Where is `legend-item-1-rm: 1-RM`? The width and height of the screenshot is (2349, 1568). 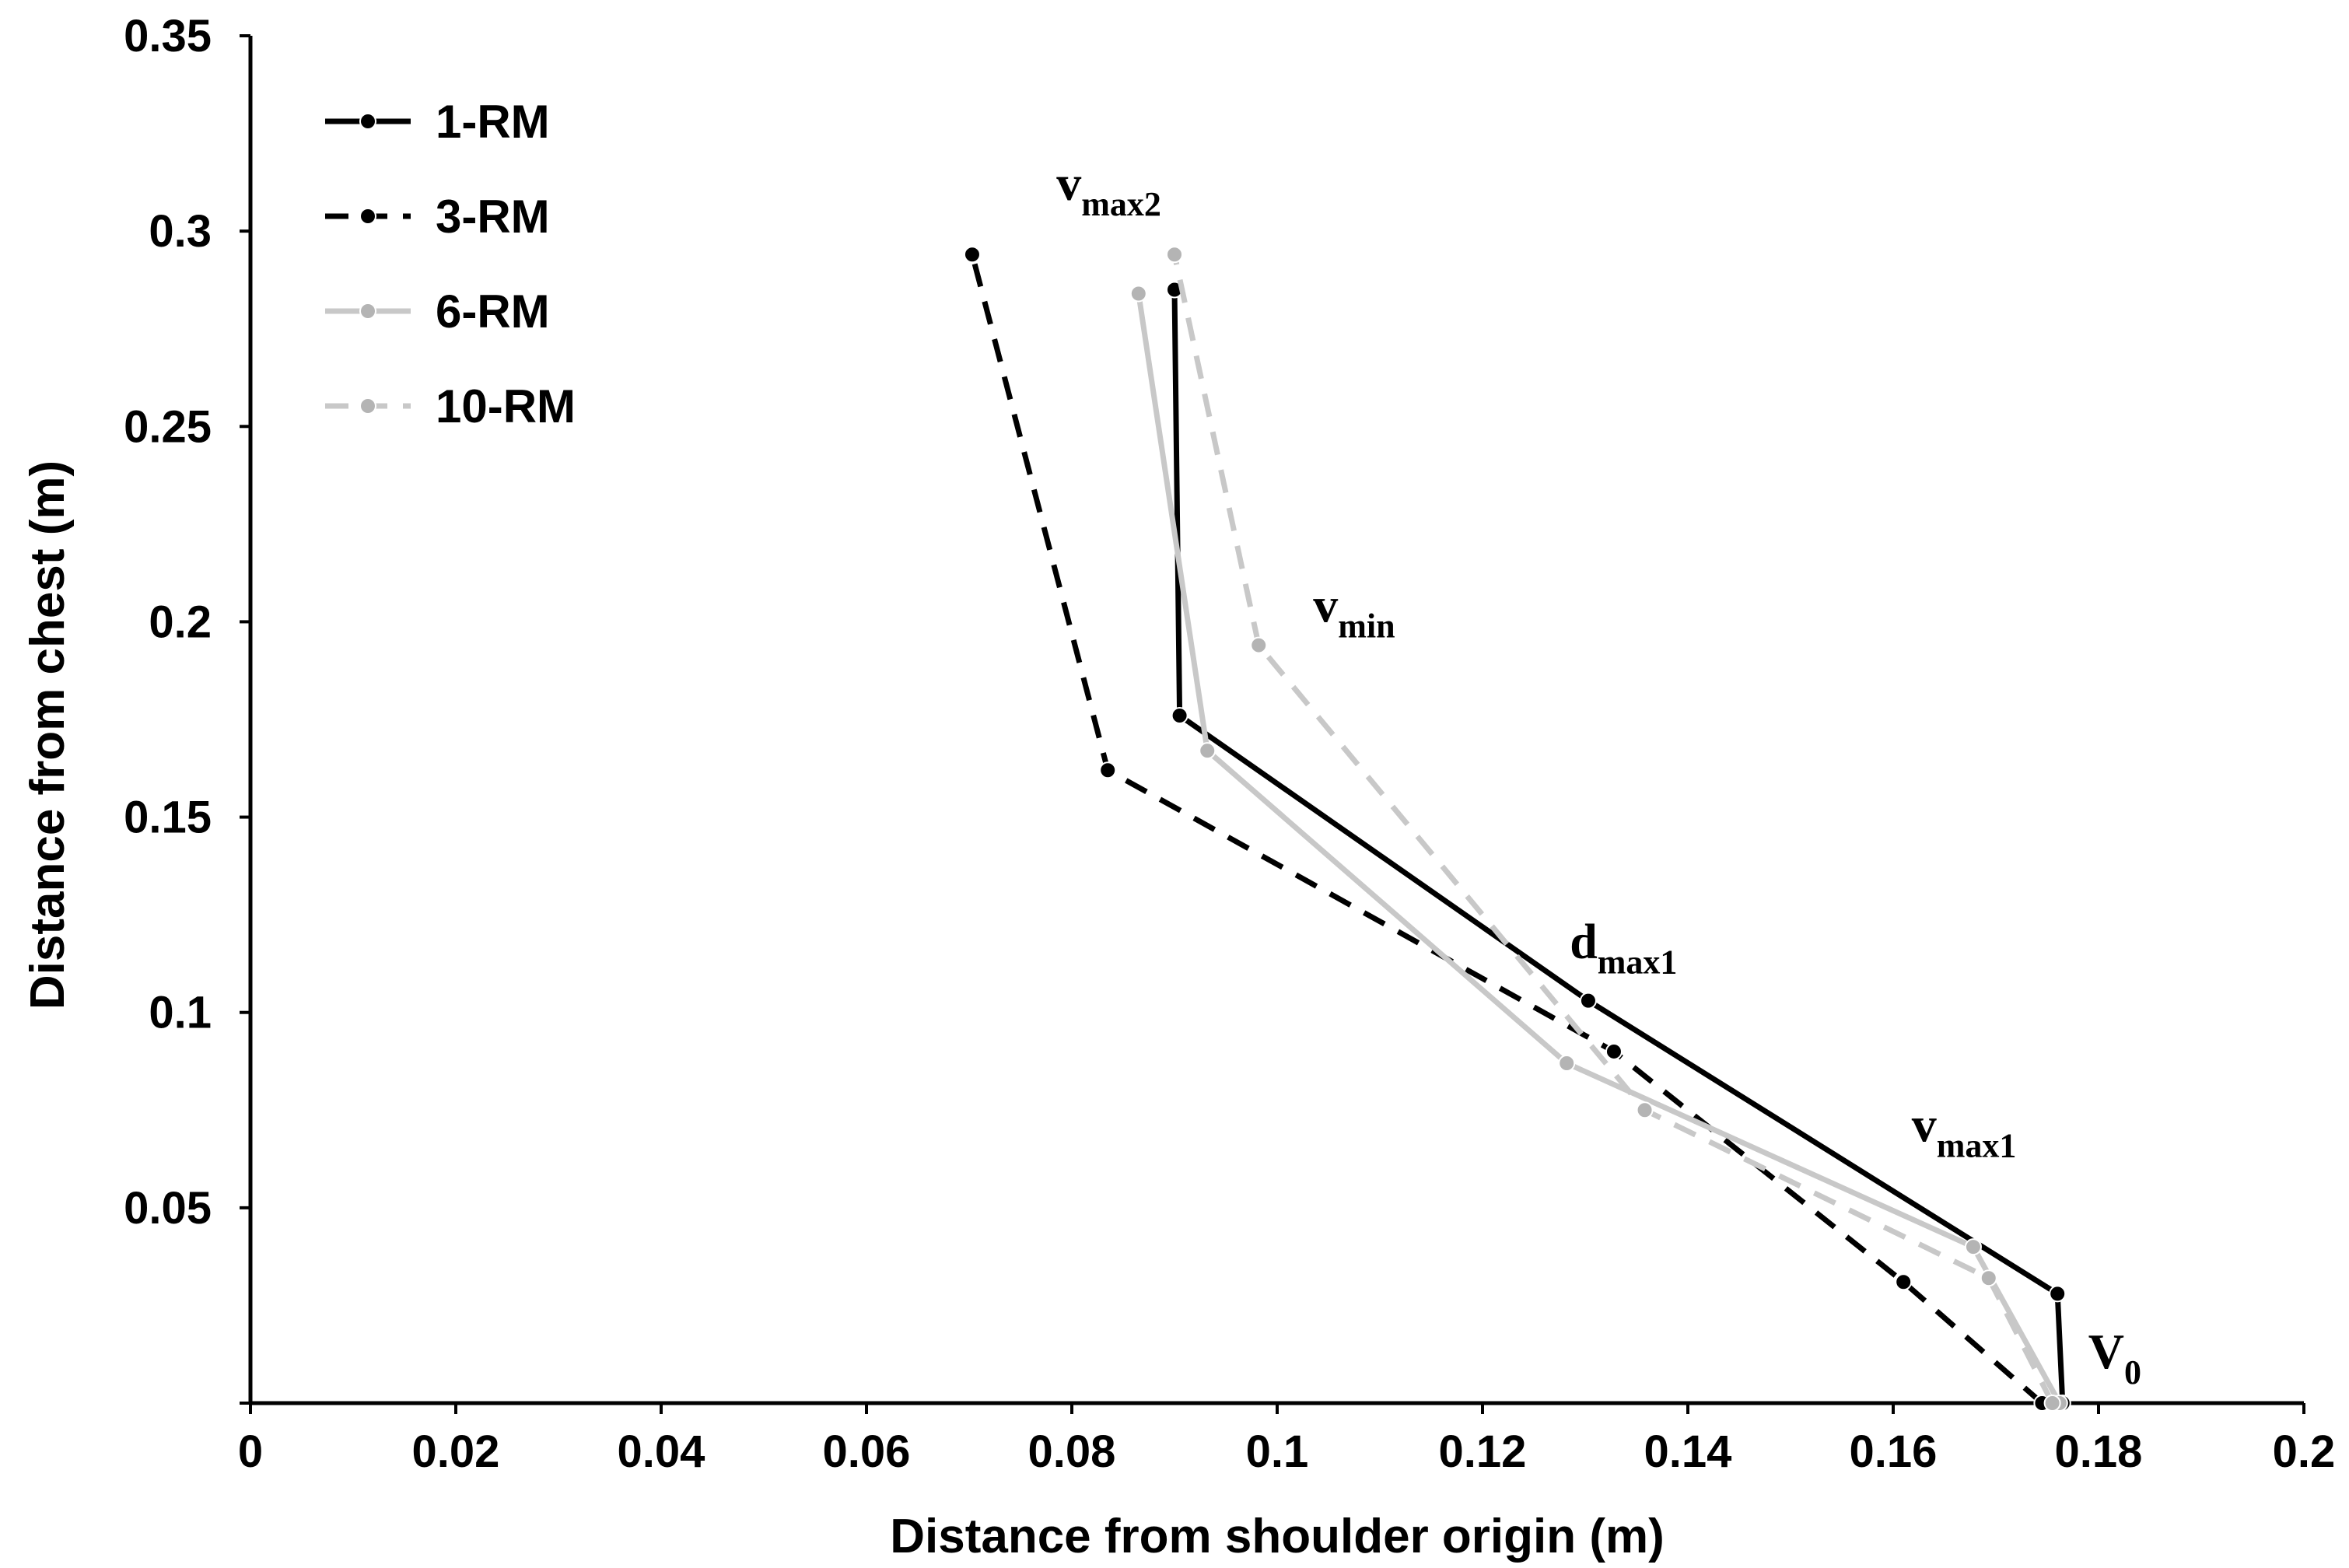 legend-item-1-rm: 1-RM is located at coordinates (437, 122).